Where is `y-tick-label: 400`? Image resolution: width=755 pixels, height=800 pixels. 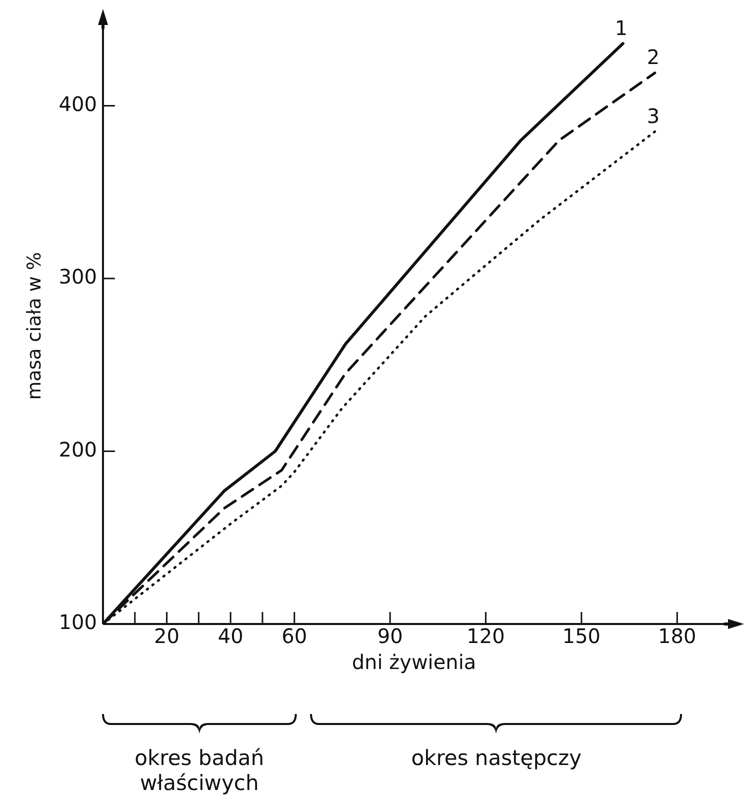 y-tick-label: 400 is located at coordinates (77, 104).